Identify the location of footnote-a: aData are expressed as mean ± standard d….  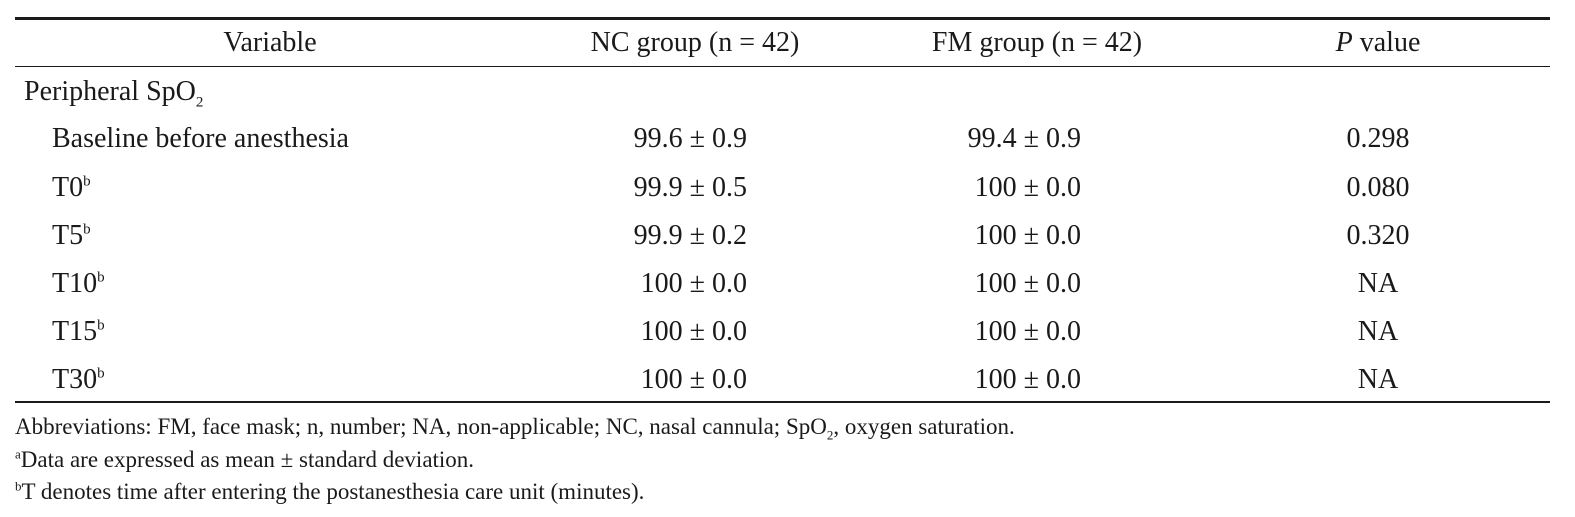
(244, 460).